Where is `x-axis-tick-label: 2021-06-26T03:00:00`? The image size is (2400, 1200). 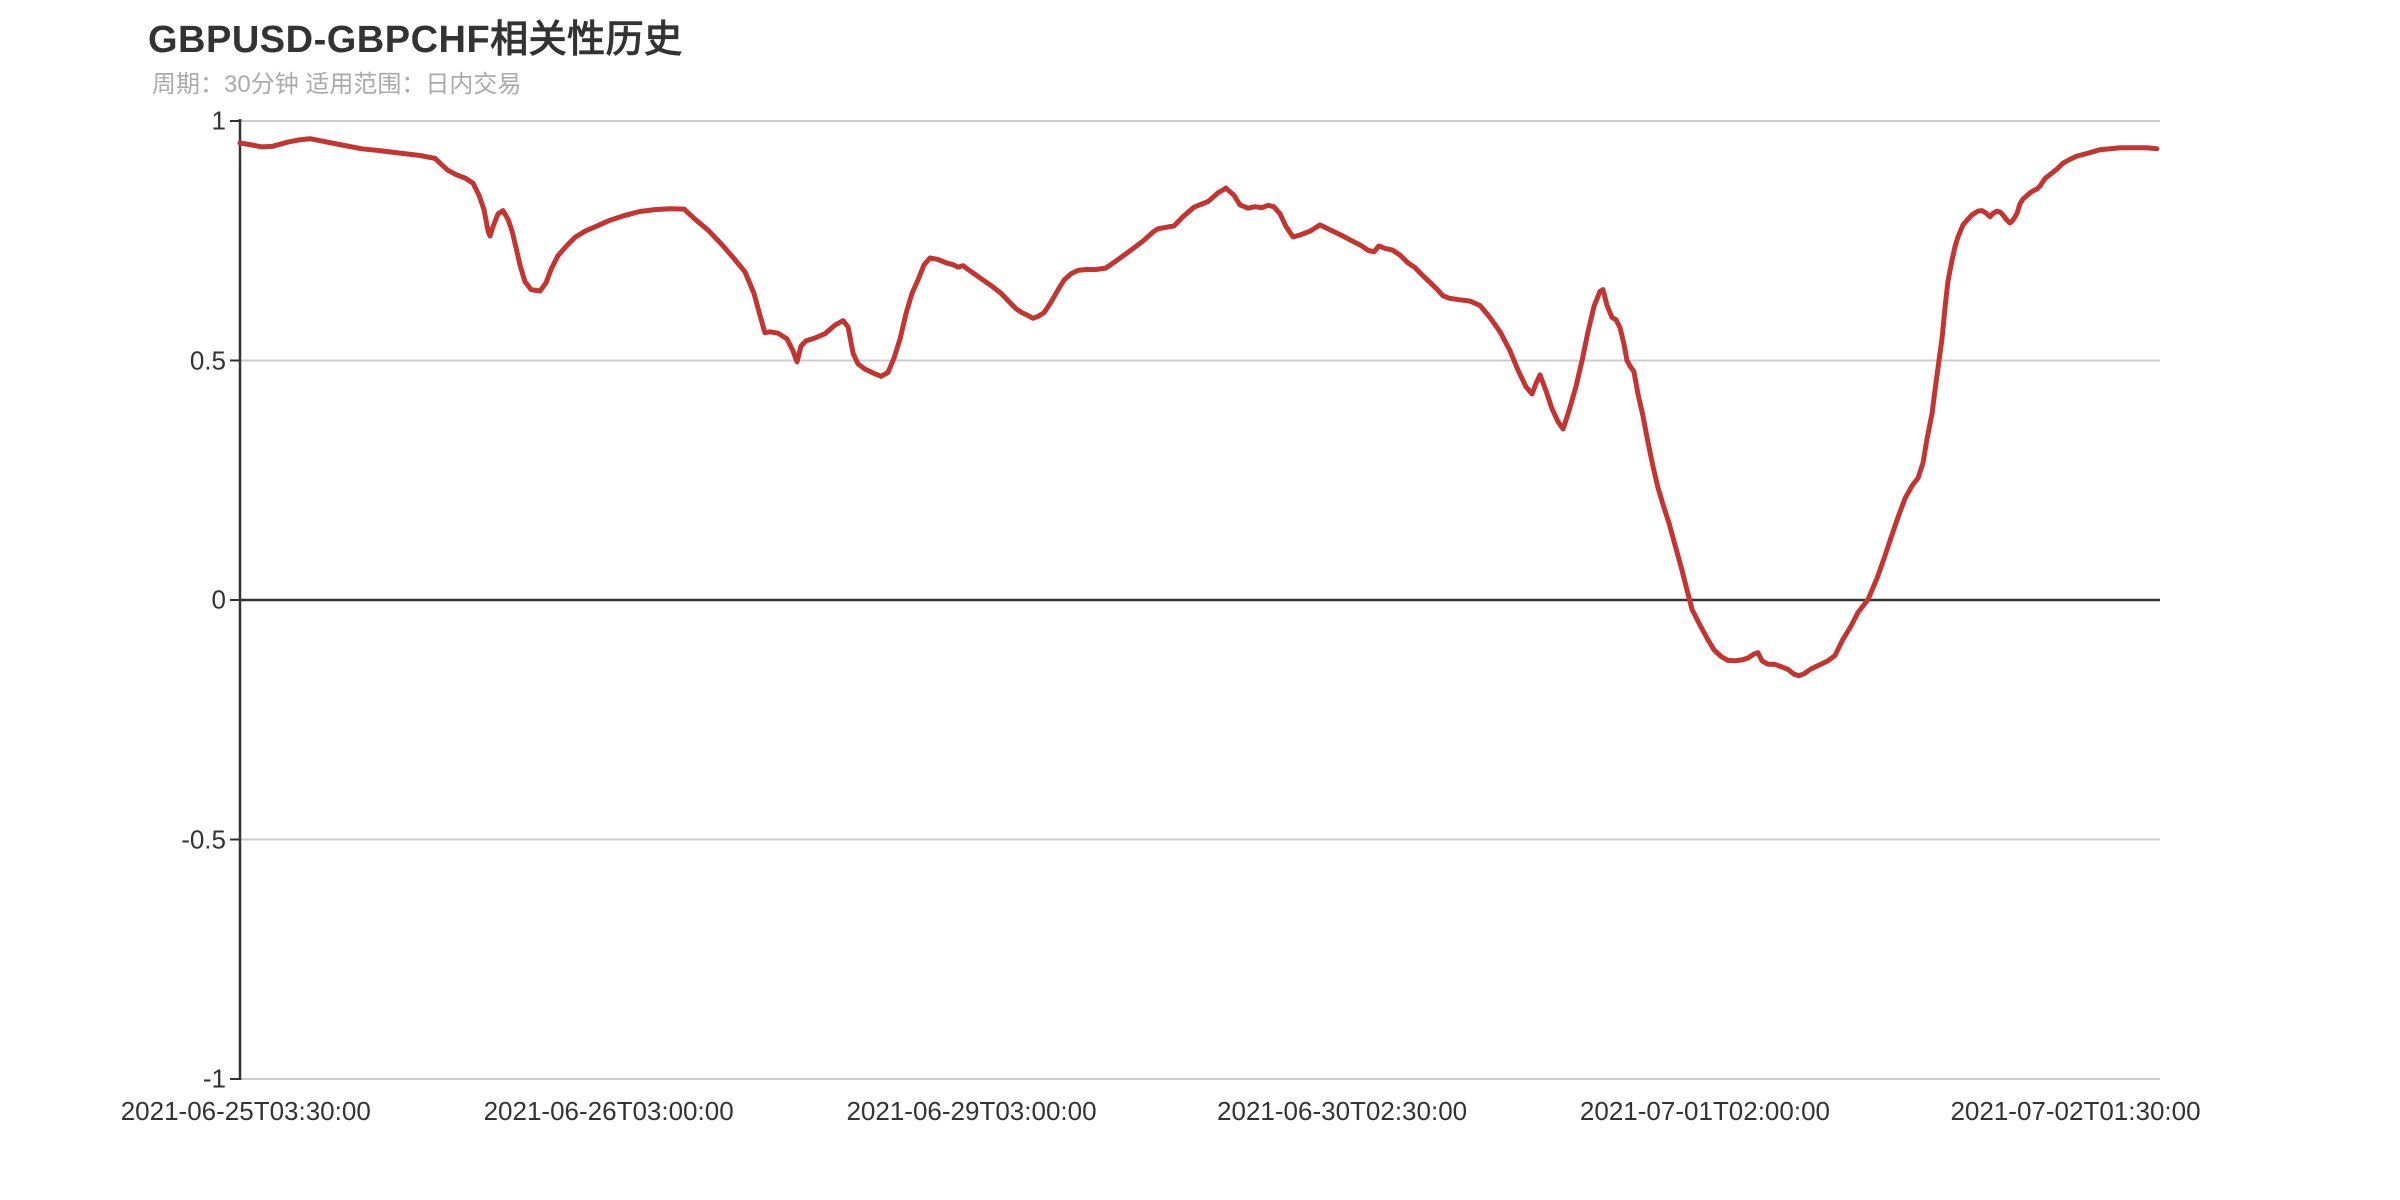
x-axis-tick-label: 2021-06-26T03:00:00 is located at coordinates (608, 1111).